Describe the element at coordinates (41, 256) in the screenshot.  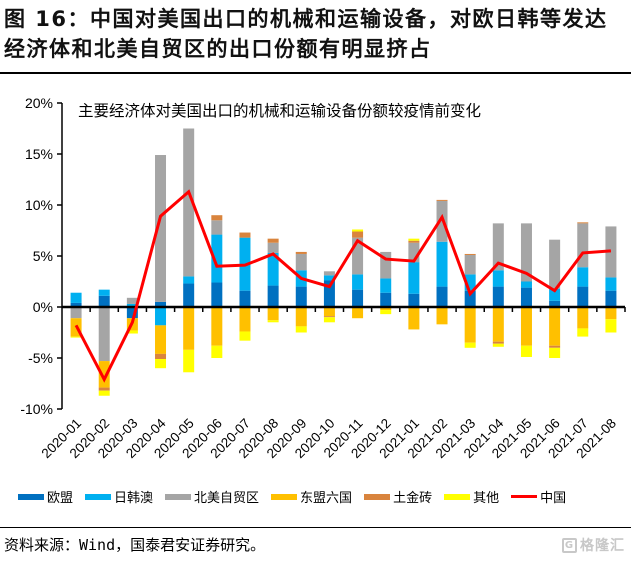
I see `y-axis: -10% -5% 0% 5% 10% 15% 20%` at that location.